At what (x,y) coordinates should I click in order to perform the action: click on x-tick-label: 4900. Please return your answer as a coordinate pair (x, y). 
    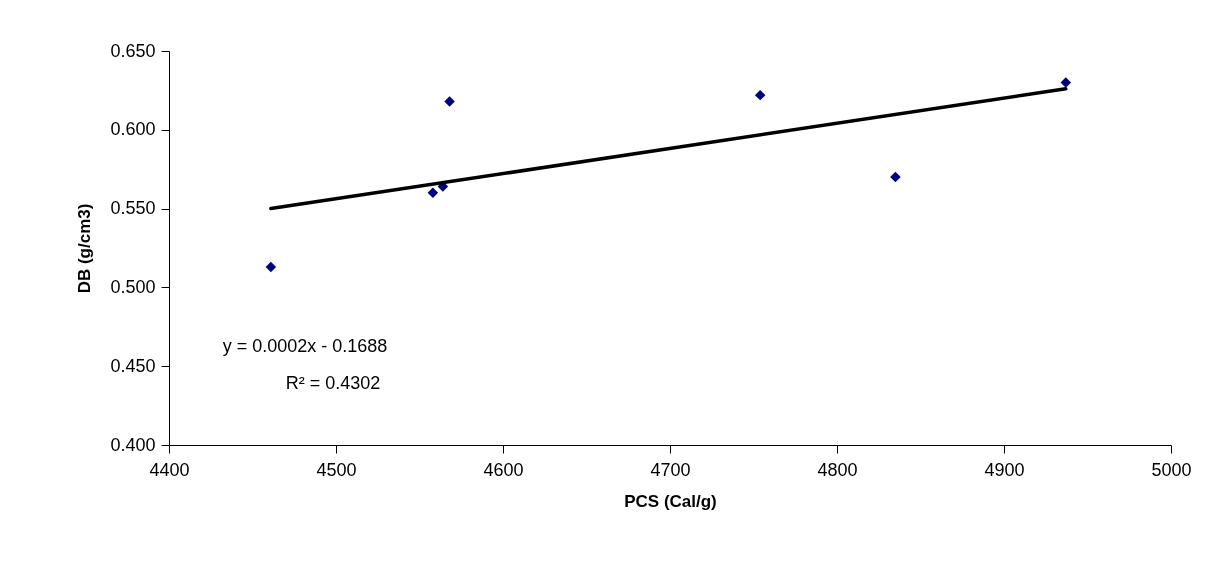
    Looking at the image, I should click on (1004, 469).